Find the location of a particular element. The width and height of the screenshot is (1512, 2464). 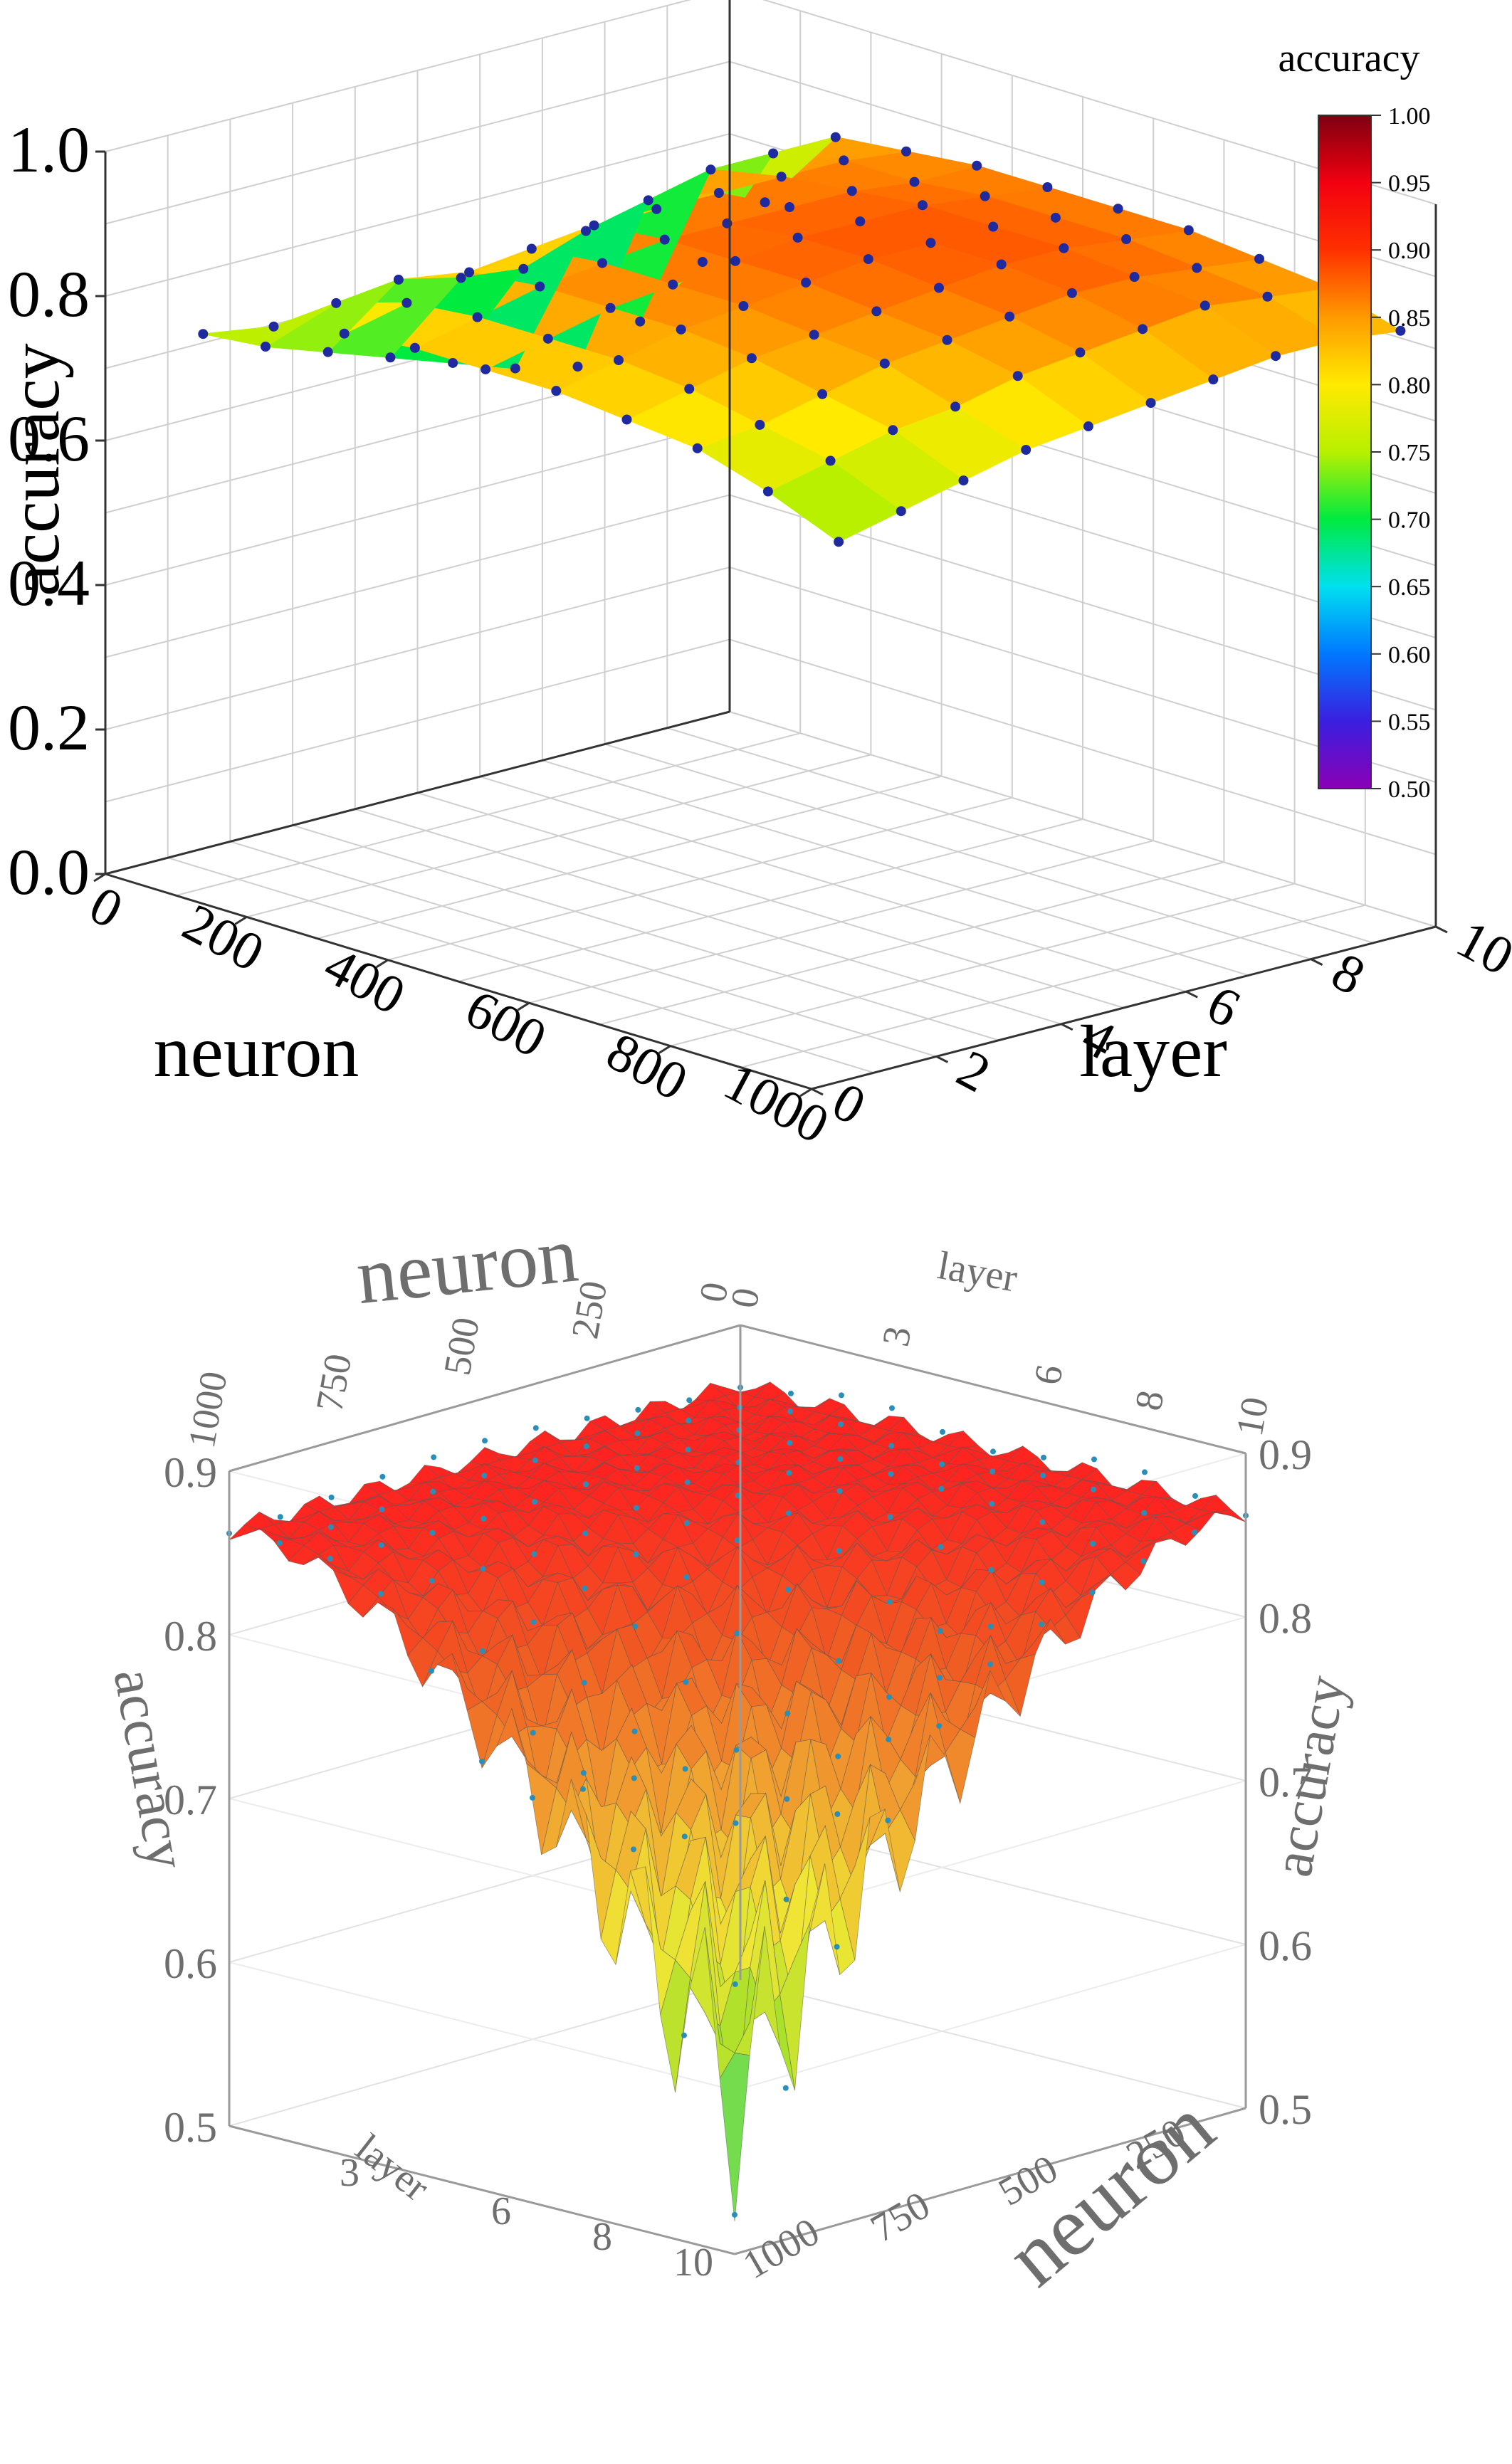

bottom-left-z-tick-label: 0.7 is located at coordinates (190, 1799).